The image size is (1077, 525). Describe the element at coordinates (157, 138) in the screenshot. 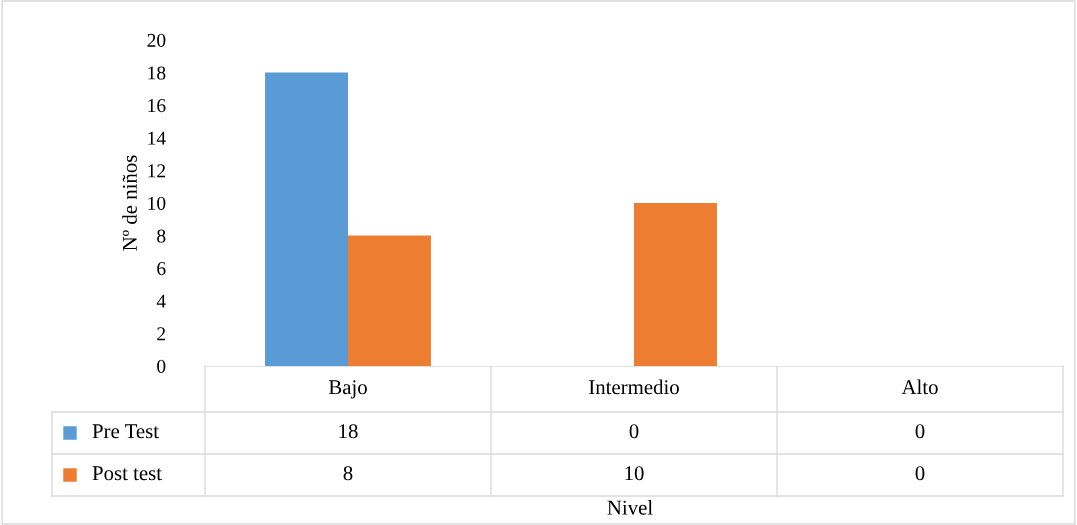

I see `y-tick-label: 14` at that location.